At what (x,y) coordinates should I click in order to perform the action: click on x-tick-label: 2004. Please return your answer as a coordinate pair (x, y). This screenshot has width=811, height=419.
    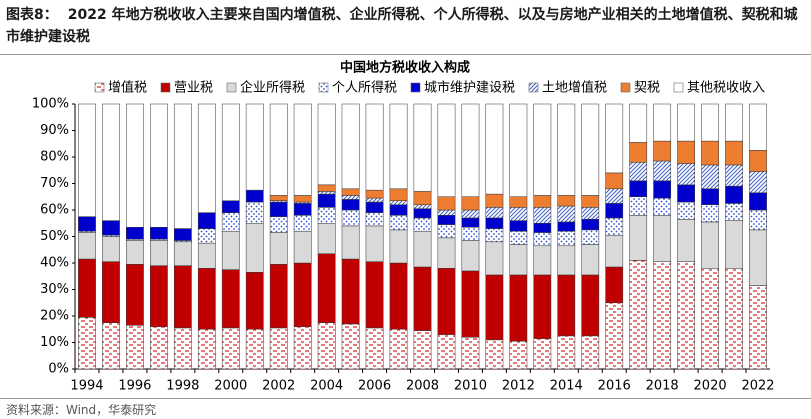
    Looking at the image, I should click on (326, 386).